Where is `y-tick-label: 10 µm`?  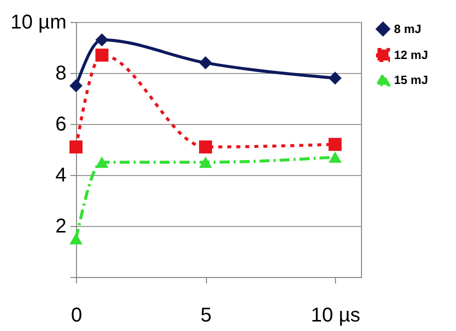 y-tick-label: 10 µm is located at coordinates (38, 23).